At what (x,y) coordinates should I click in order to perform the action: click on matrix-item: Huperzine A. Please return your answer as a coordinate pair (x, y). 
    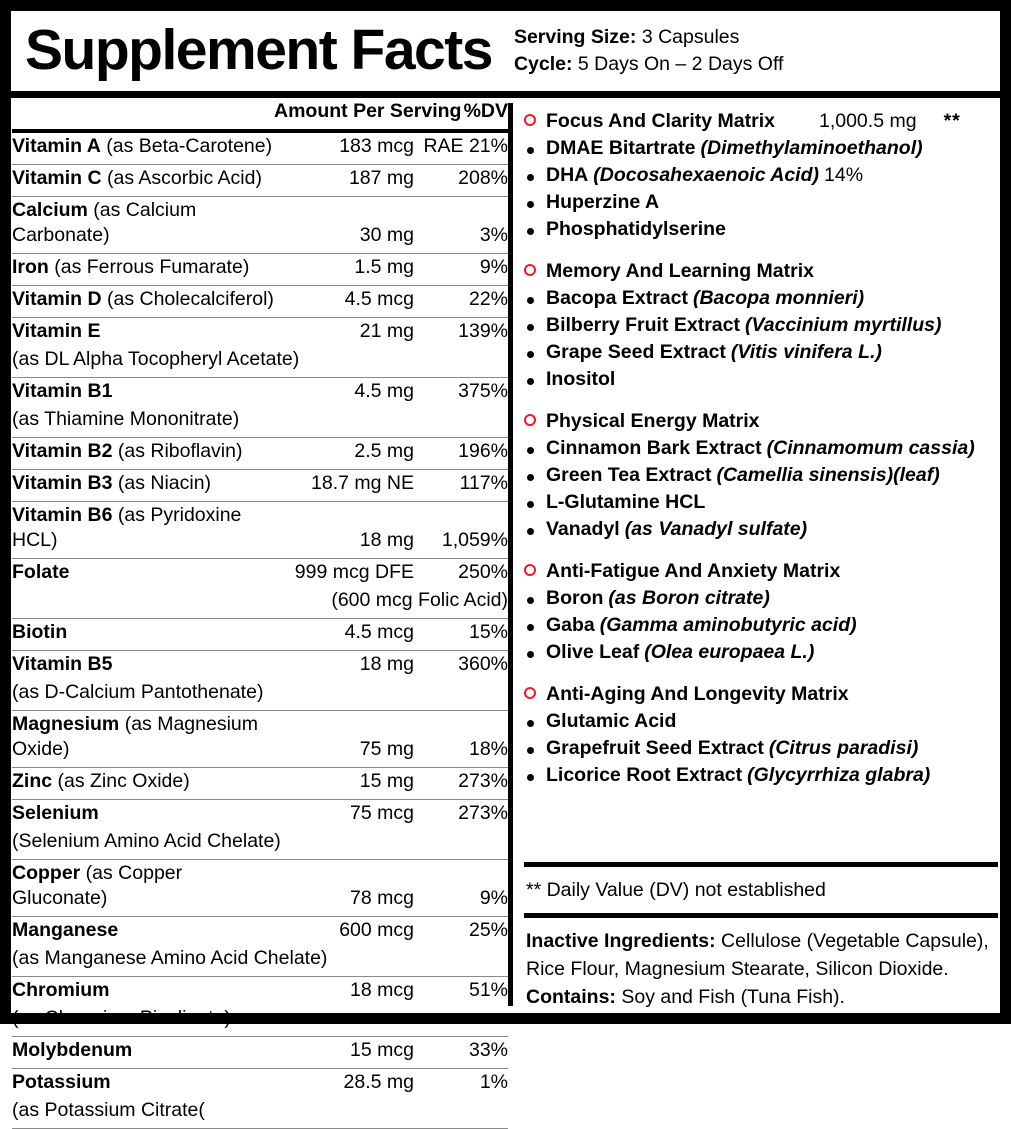
    Looking at the image, I should click on (762, 202).